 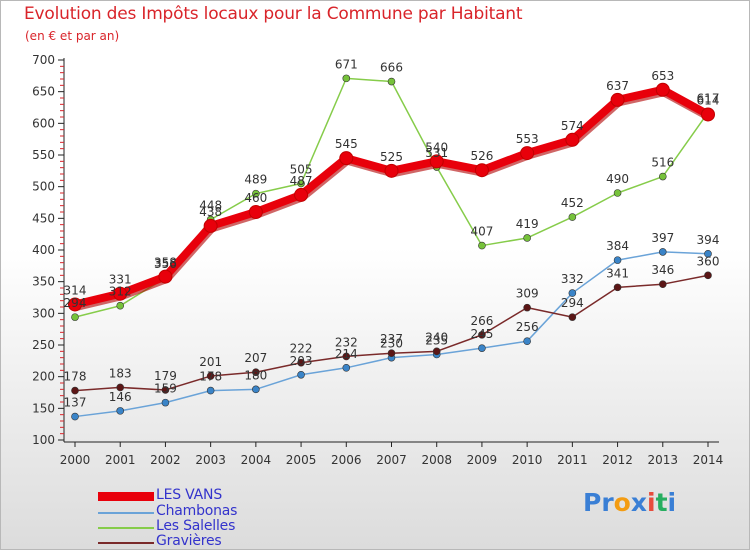 I want to click on data-label-les-salelles: 448, so click(x=210, y=206).